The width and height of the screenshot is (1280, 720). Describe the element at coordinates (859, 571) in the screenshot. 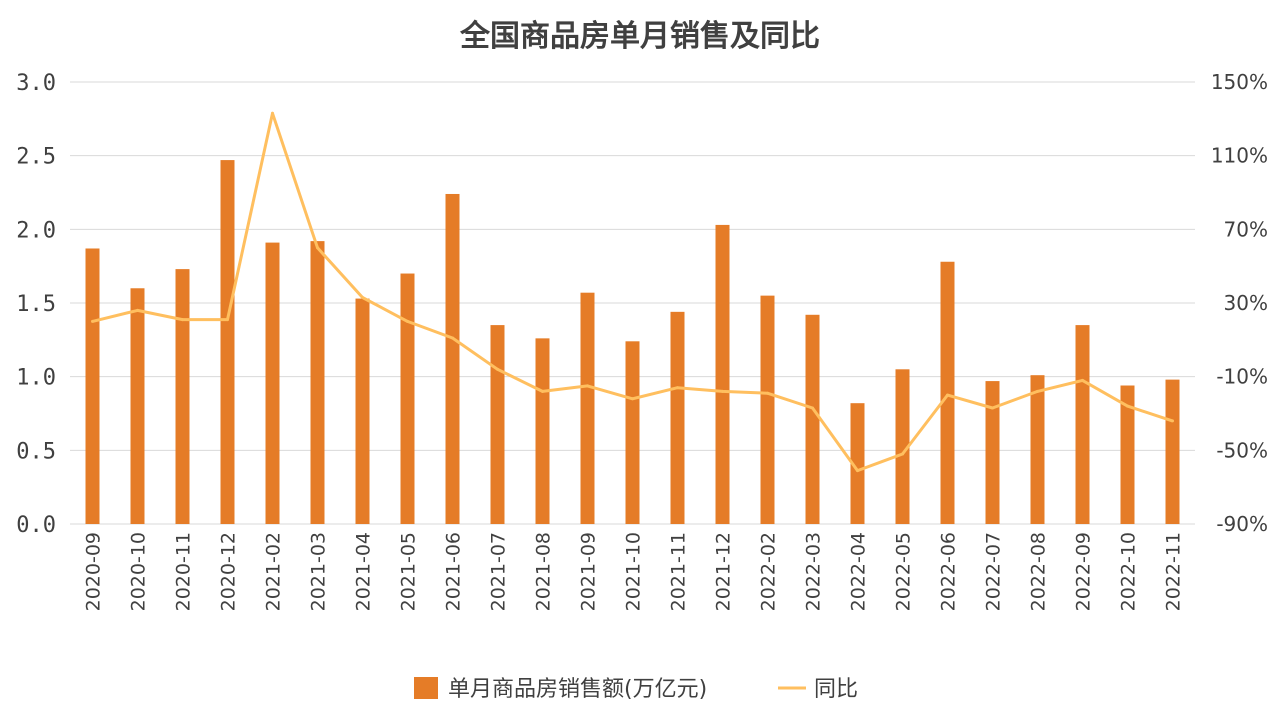

I see `x-tick-label: 2022-04` at that location.